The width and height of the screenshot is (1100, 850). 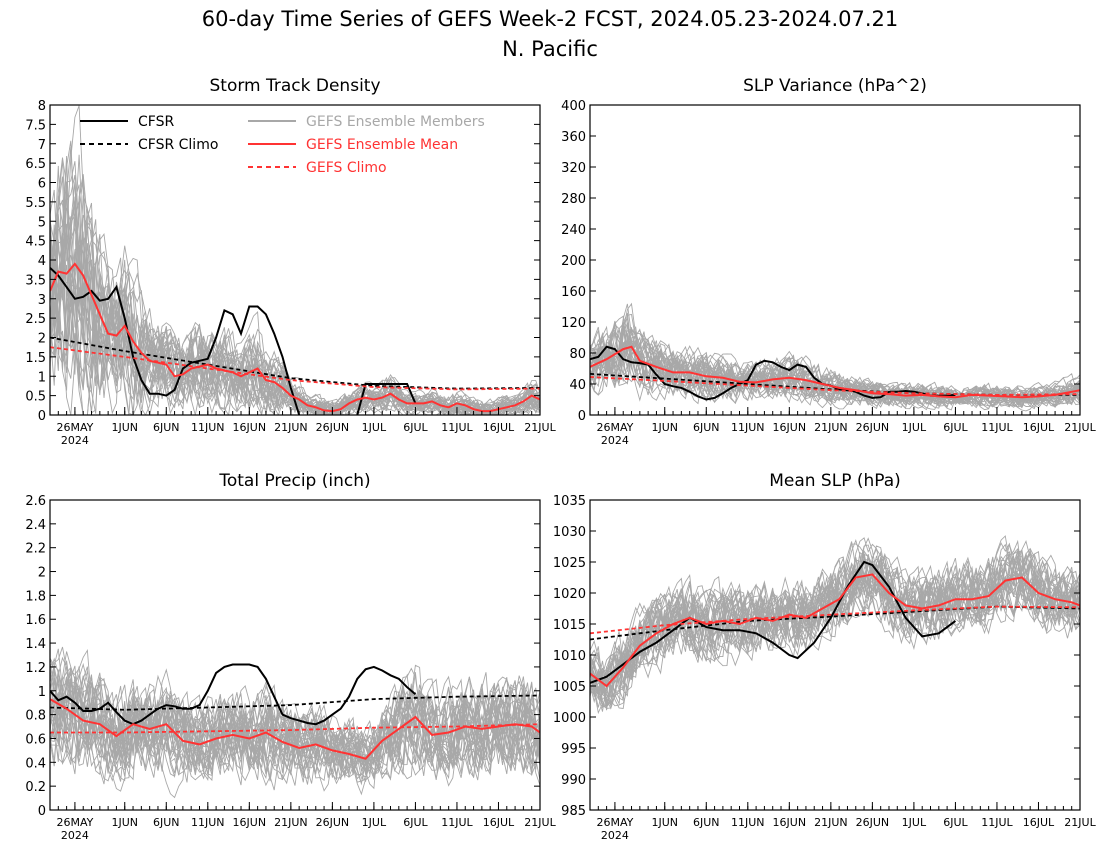 What do you see at coordinates (569, 656) in the screenshot?
I see `y-tick-label: 1010` at bounding box center [569, 656].